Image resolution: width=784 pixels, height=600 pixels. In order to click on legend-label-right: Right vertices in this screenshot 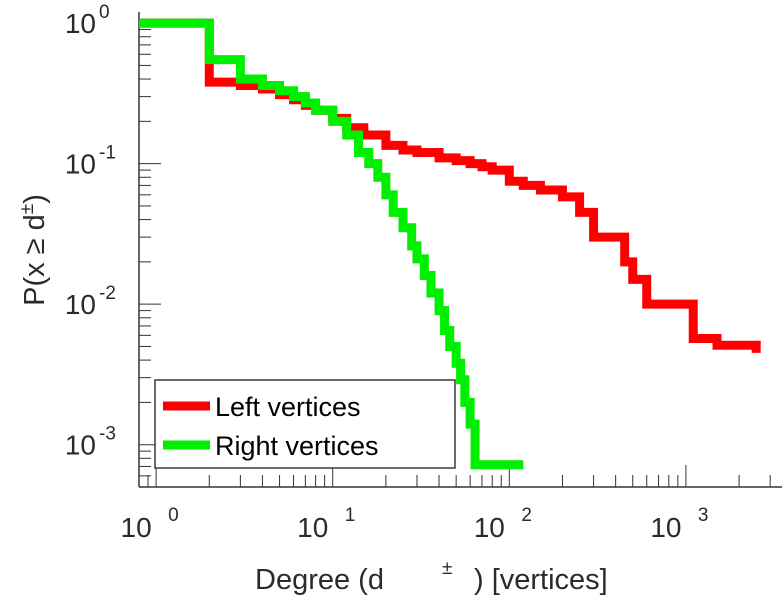, I will do `click(297, 446)`.